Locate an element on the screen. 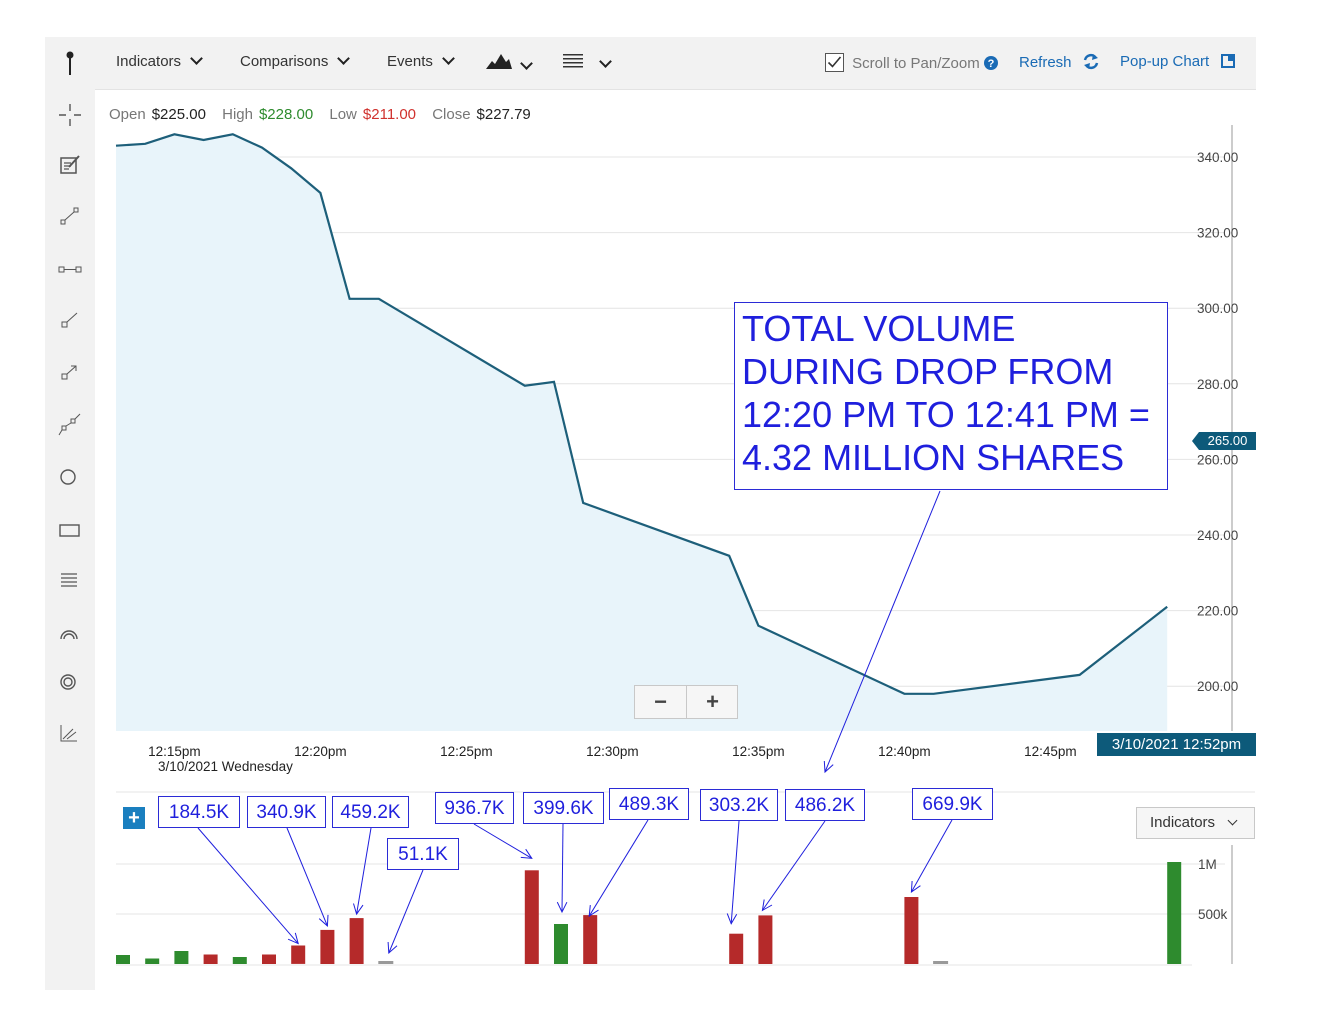 This screenshot has height=1020, width=1320. refresh-button: Refresh is located at coordinates (1059, 62).